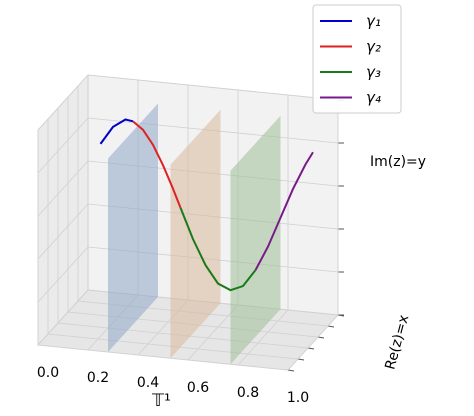 The width and height of the screenshot is (474, 416). I want to click on legend-label: γ₄, so click(373, 98).